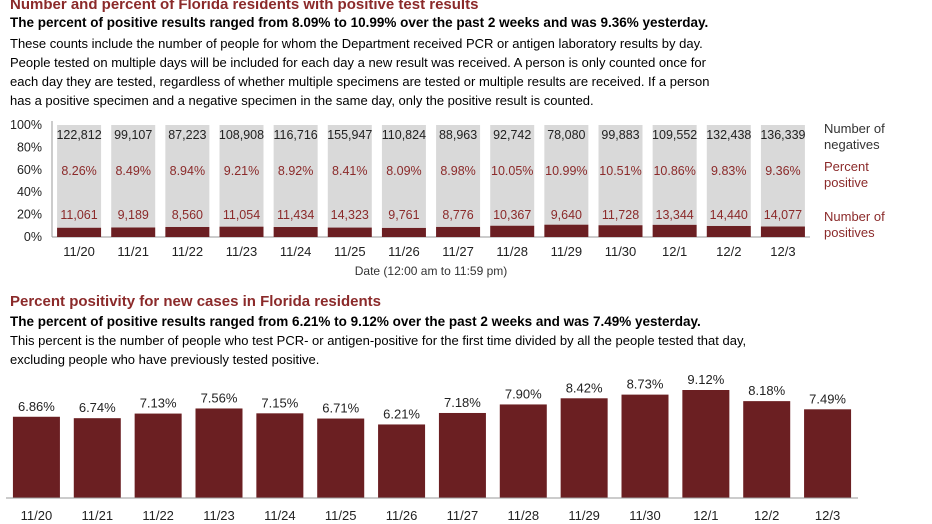 The image size is (932, 524). Describe the element at coordinates (295, 215) in the screenshot. I see `positives-label: 11,434` at that location.